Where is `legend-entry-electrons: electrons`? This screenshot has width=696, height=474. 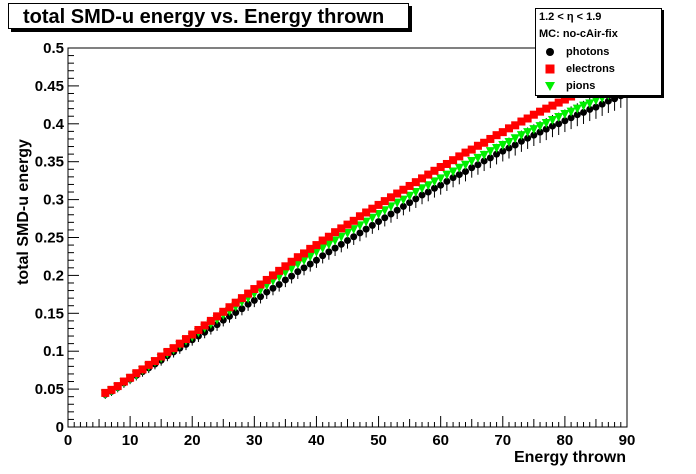 legend-entry-electrons: electrons is located at coordinates (598, 70).